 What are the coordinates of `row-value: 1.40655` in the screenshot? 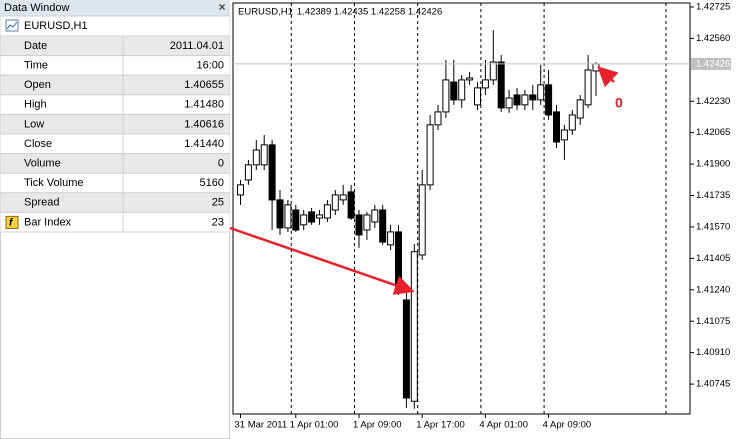 It's located at (204, 85).